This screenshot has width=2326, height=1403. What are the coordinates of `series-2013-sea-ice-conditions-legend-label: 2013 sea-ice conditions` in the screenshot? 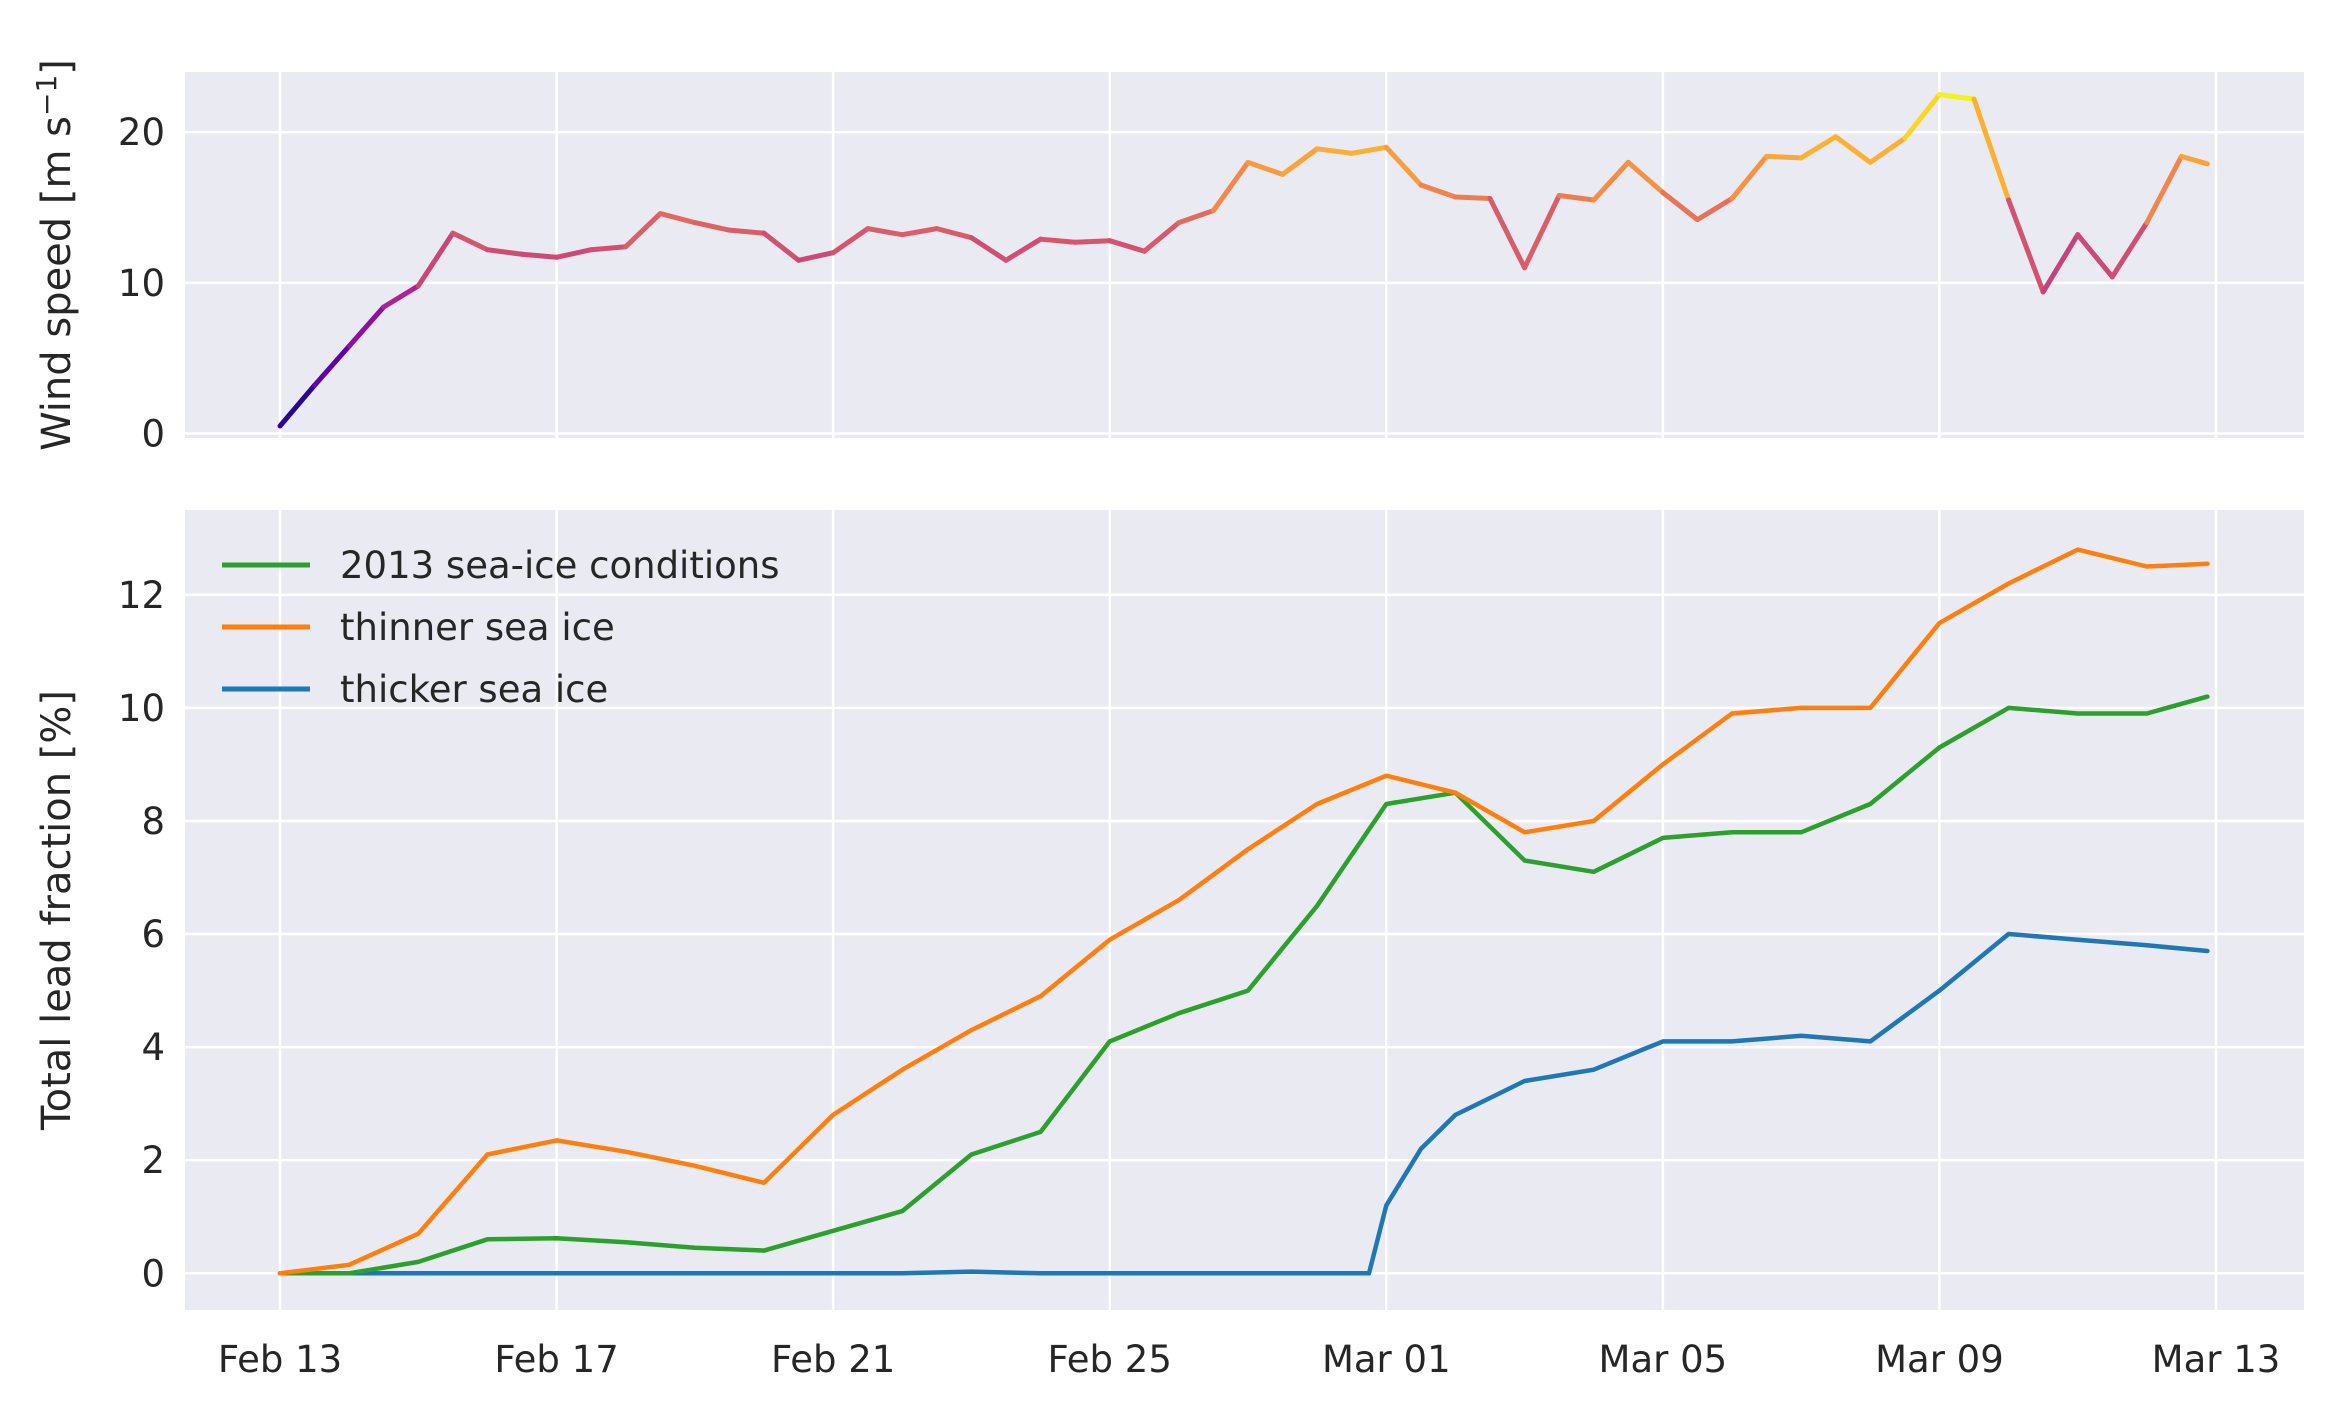 It's located at (559, 565).